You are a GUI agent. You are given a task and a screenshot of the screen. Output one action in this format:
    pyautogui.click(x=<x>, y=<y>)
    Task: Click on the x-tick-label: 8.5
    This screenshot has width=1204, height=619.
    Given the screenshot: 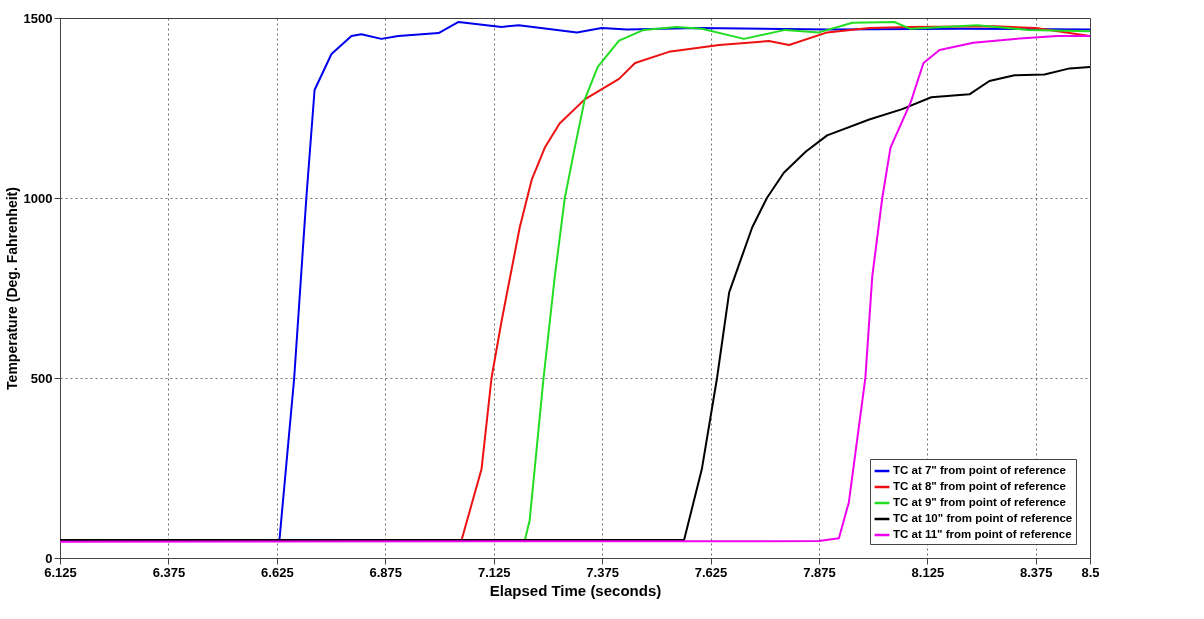 What is the action you would take?
    pyautogui.click(x=1090, y=572)
    